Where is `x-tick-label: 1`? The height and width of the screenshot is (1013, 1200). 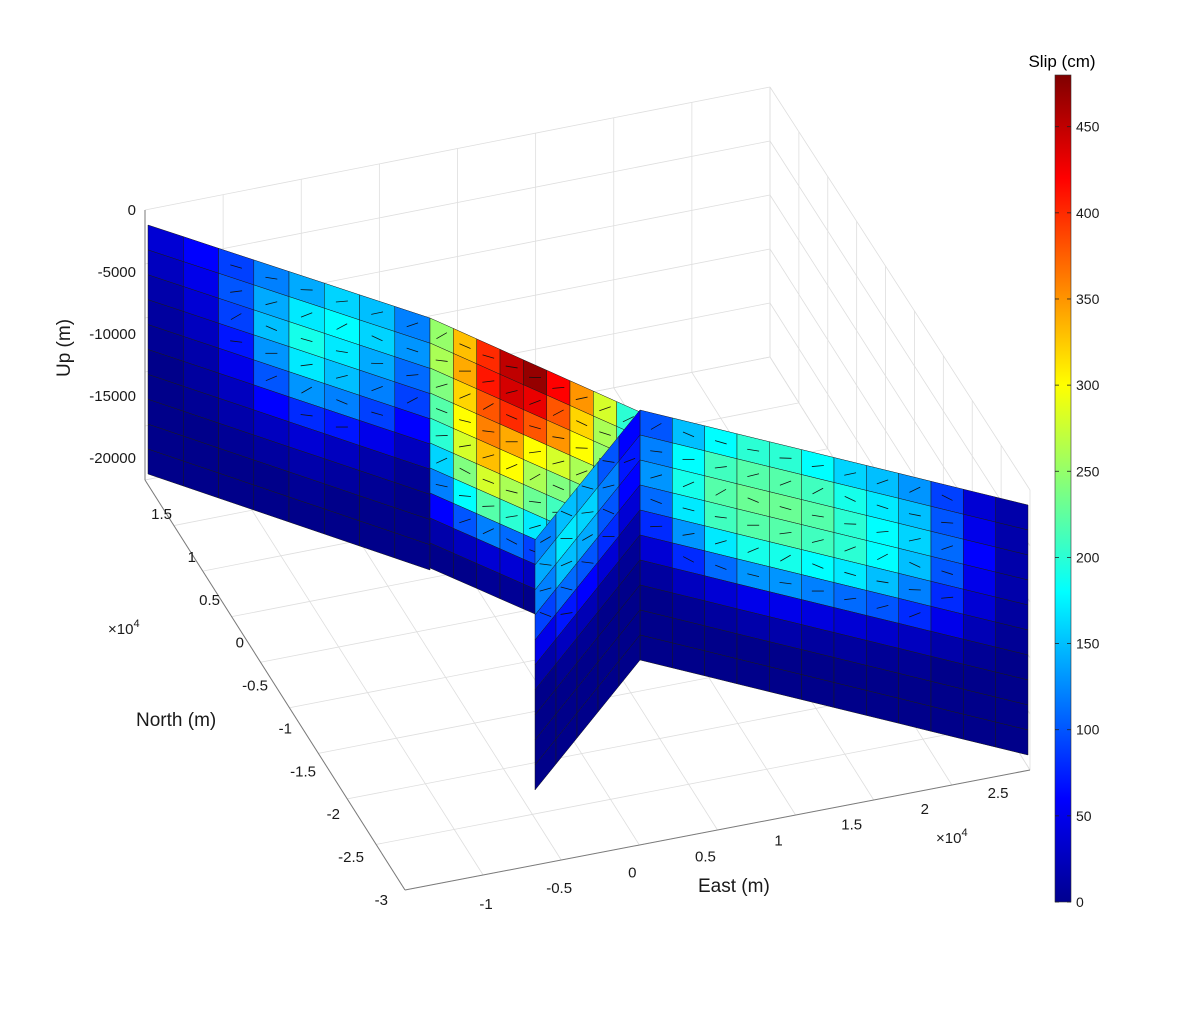 x-tick-label: 1 is located at coordinates (778, 841).